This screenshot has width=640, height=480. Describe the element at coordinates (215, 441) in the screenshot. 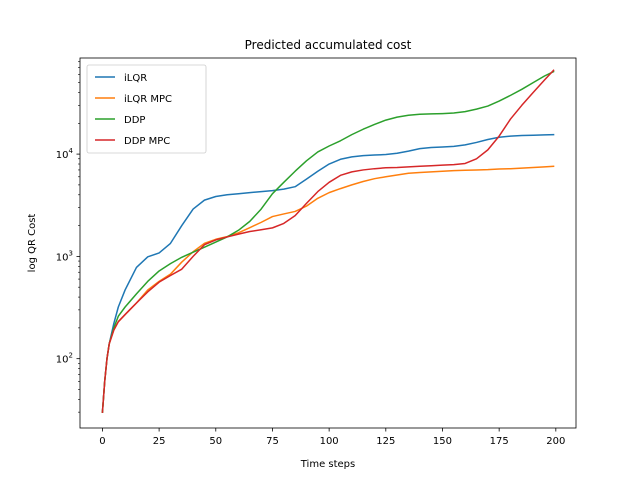

I see `x-tick-label-2: 50` at that location.